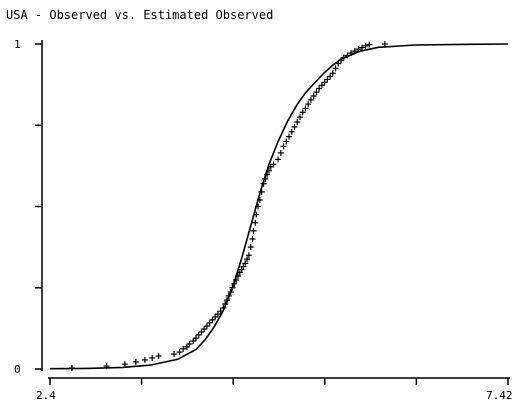 This screenshot has width=524, height=408. Describe the element at coordinates (499, 395) in the screenshot. I see `x-tick-label-max: 7.42` at that location.